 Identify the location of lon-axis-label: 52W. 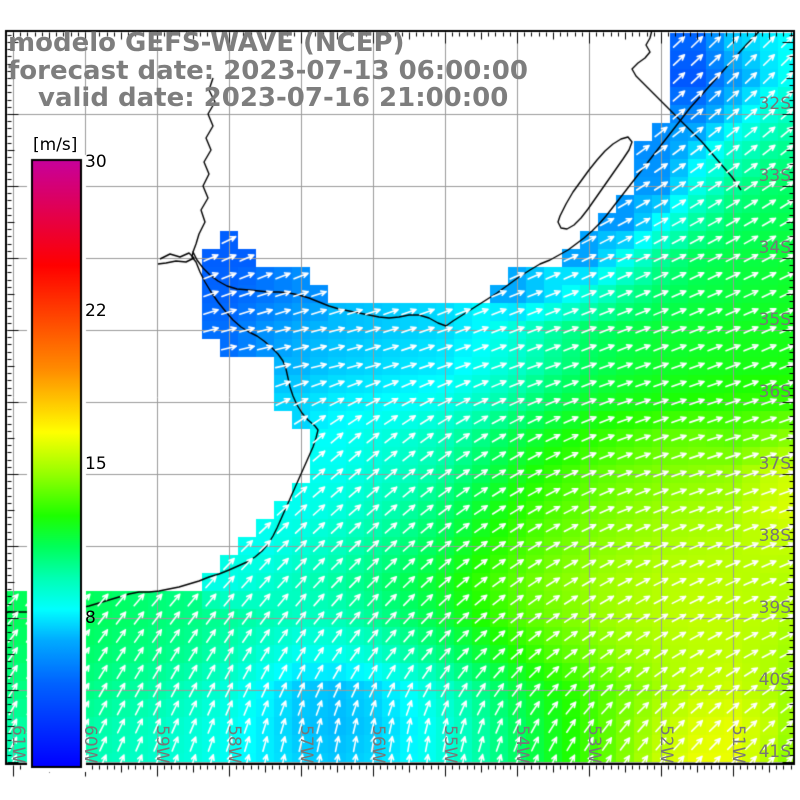
(666, 744).